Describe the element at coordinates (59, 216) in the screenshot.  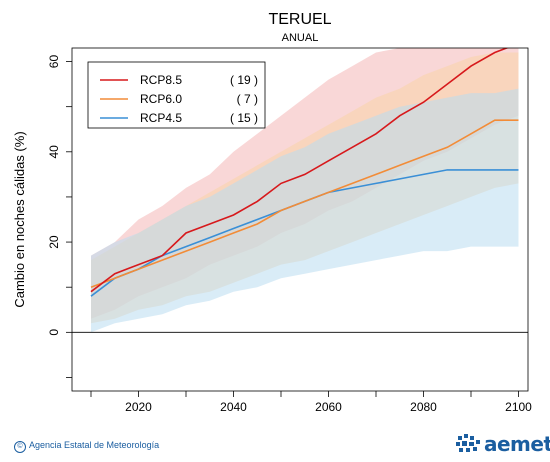
I see `y-axis-ticks: 0 20 40 60` at that location.